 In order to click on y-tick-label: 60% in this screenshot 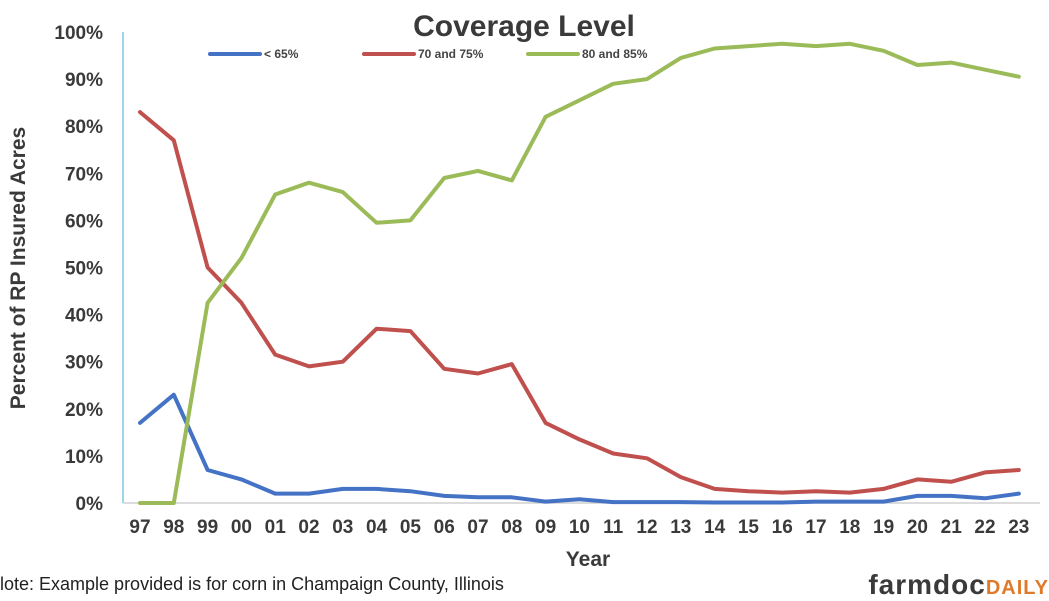, I will do `click(84, 221)`.